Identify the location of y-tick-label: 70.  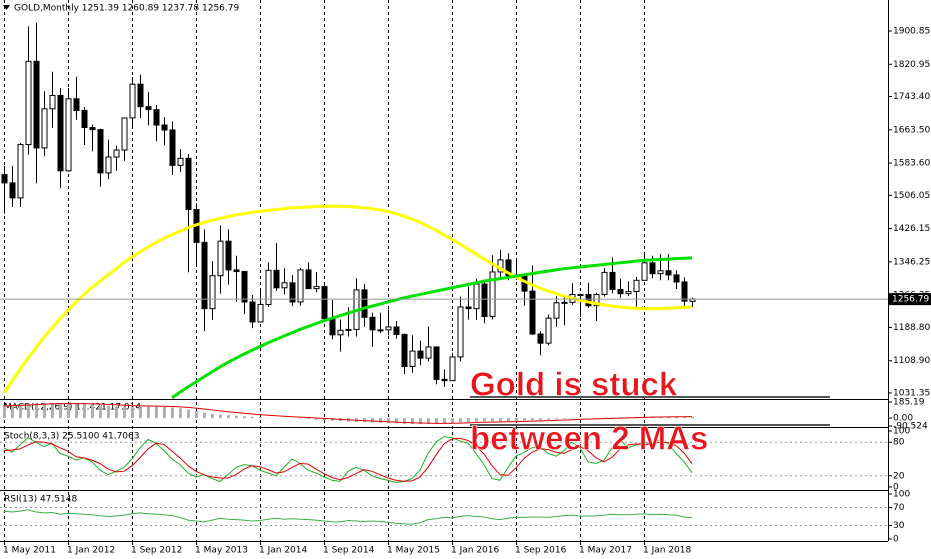
(899, 508).